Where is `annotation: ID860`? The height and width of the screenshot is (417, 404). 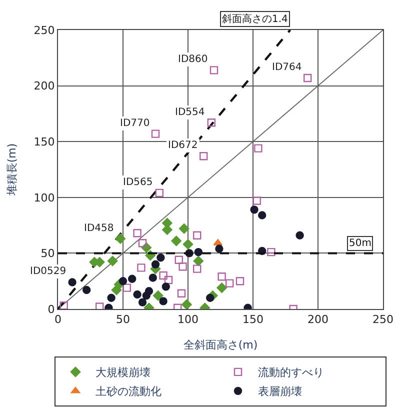
annotation: ID860 is located at coordinates (193, 59).